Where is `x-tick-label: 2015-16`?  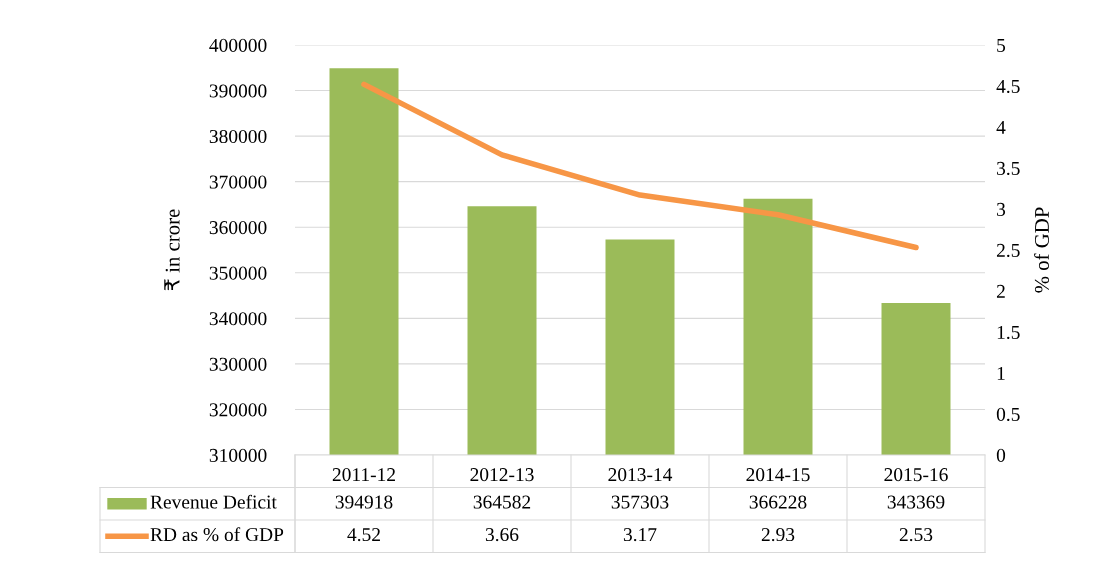 x-tick-label: 2015-16 is located at coordinates (916, 475).